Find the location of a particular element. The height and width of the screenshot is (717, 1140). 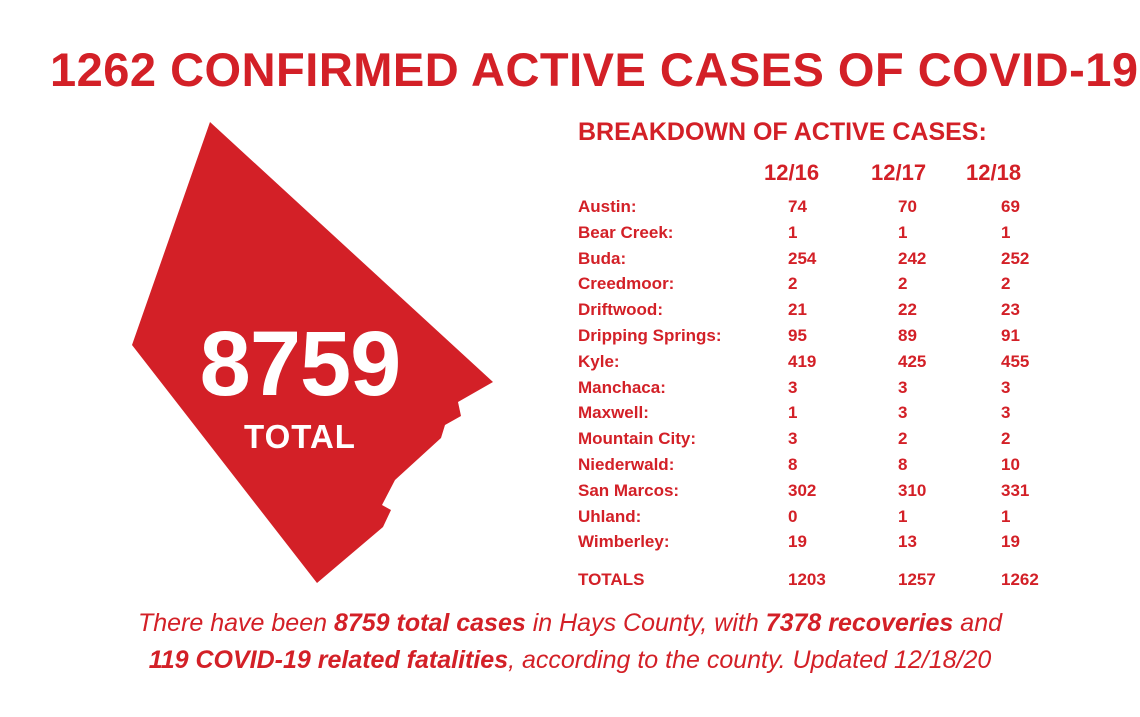

case-count: 22 is located at coordinates (907, 310).